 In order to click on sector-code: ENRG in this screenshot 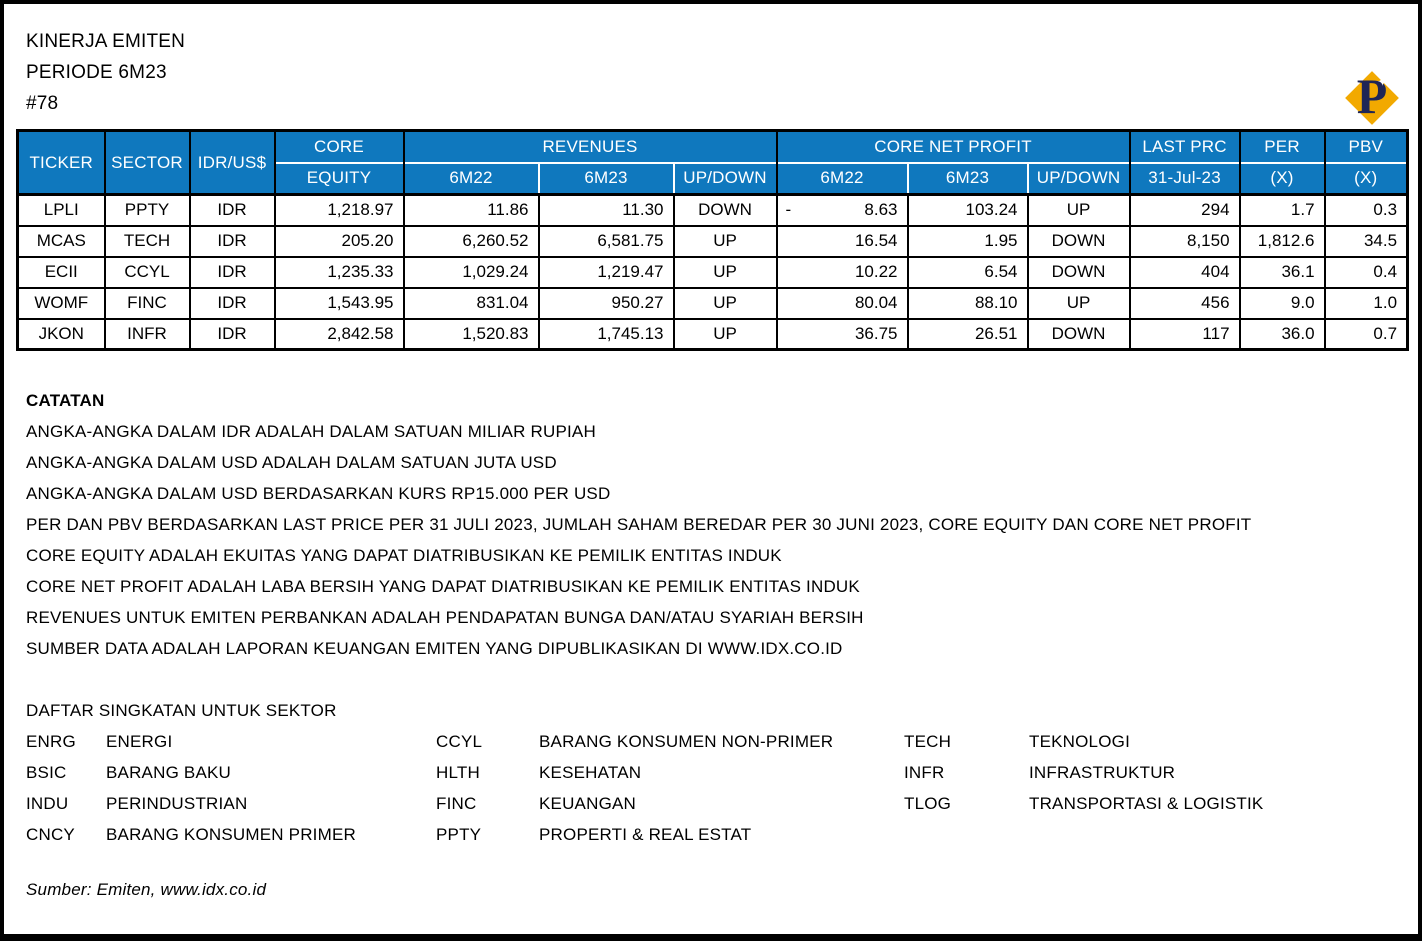, I will do `click(51, 741)`.